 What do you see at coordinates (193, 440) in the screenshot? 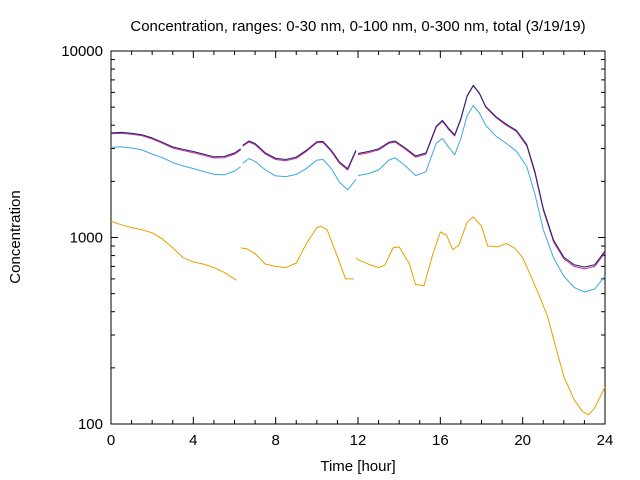
I see `x-tick-label: 4` at bounding box center [193, 440].